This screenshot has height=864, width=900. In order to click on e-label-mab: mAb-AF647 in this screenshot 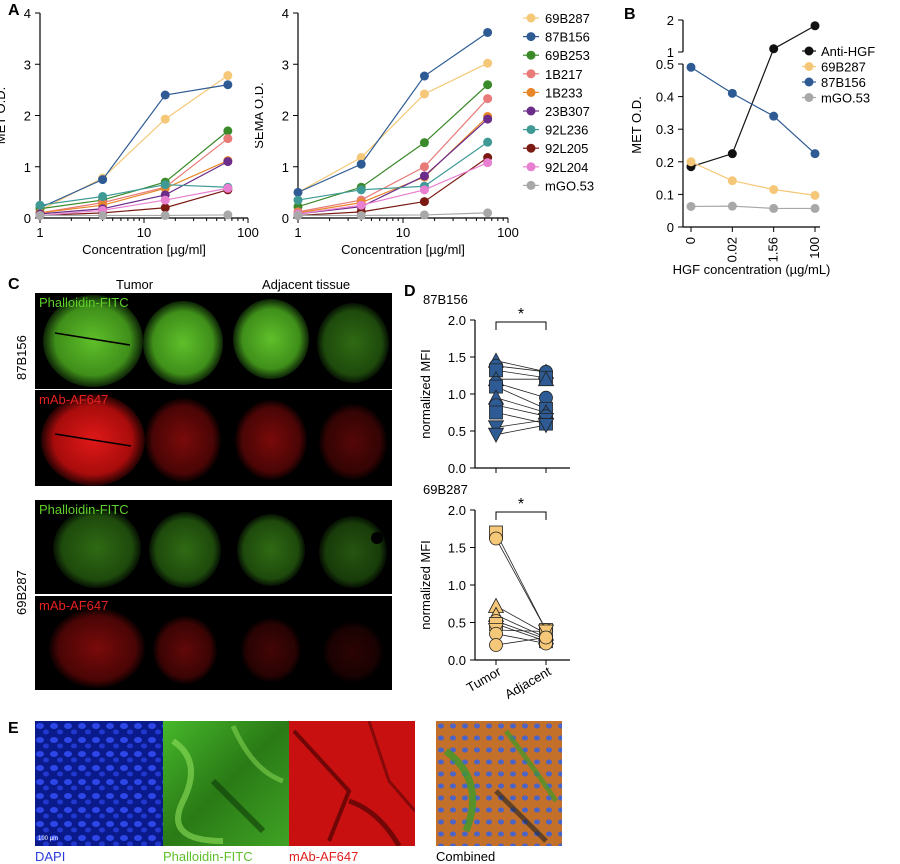, I will do `click(324, 856)`.